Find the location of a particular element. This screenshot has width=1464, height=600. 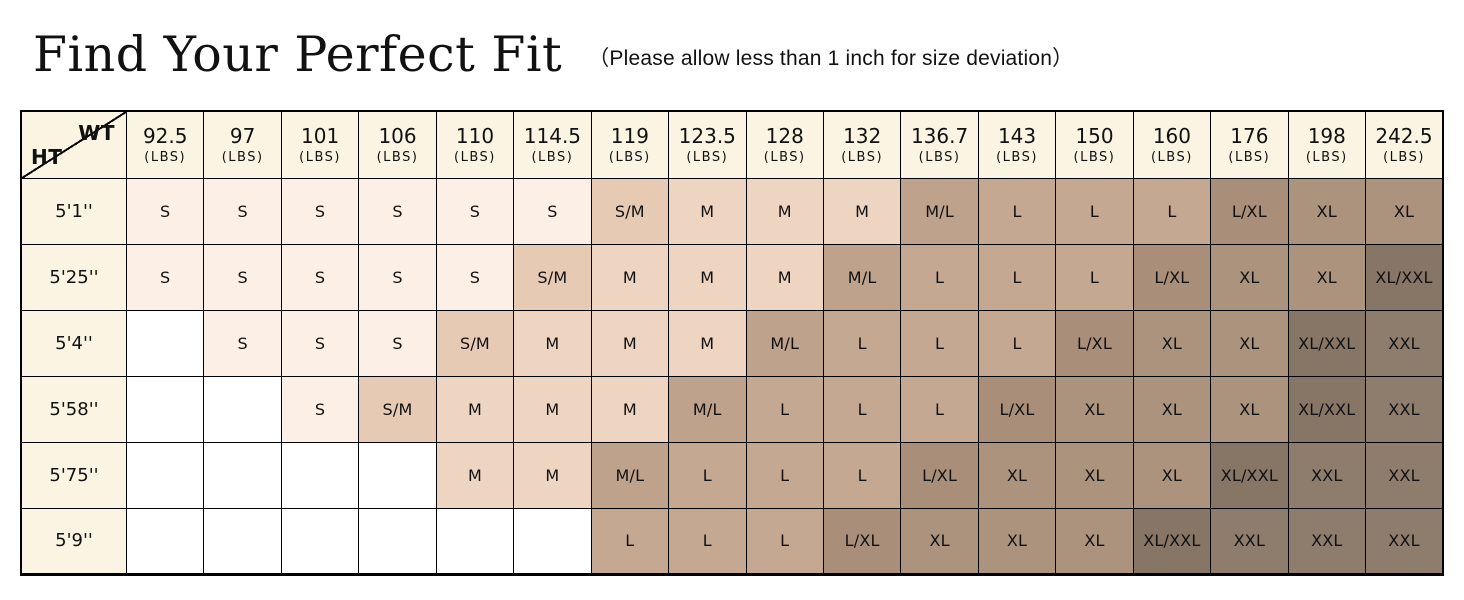

weight-value: 123.5 is located at coordinates (707, 135).